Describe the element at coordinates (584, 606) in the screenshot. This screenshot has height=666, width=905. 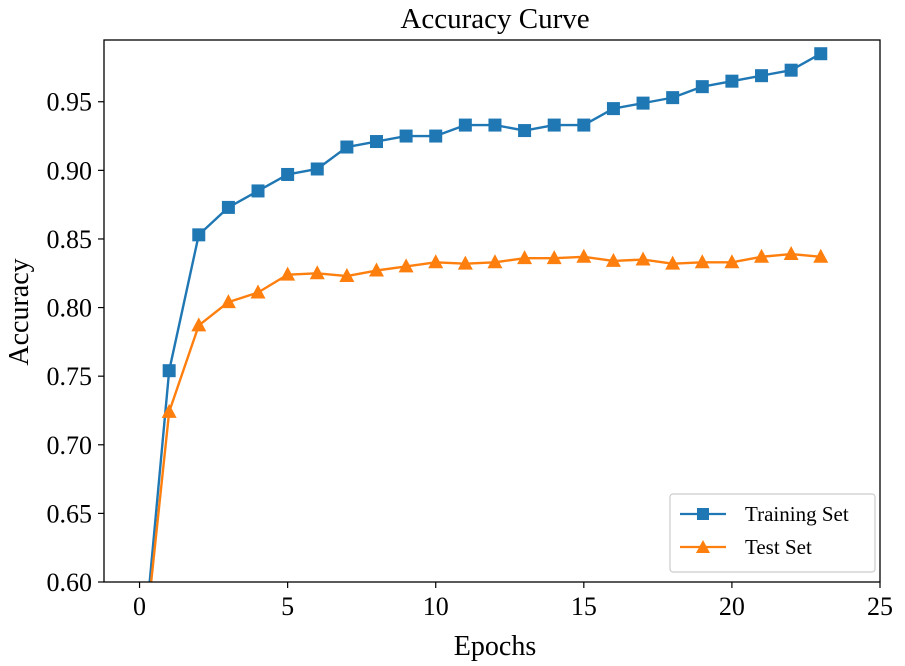
I see `x-tick-label: 15` at that location.